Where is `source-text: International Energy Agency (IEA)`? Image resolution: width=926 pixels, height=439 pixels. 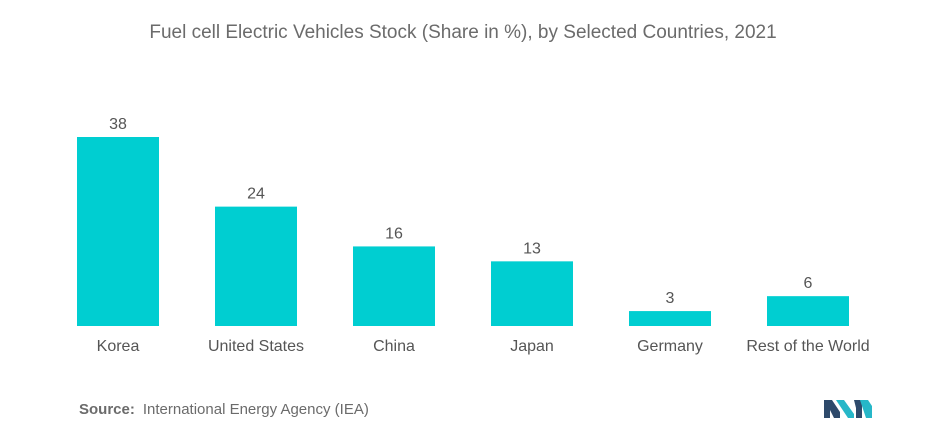 source-text: International Energy Agency (IEA) is located at coordinates (255, 409).